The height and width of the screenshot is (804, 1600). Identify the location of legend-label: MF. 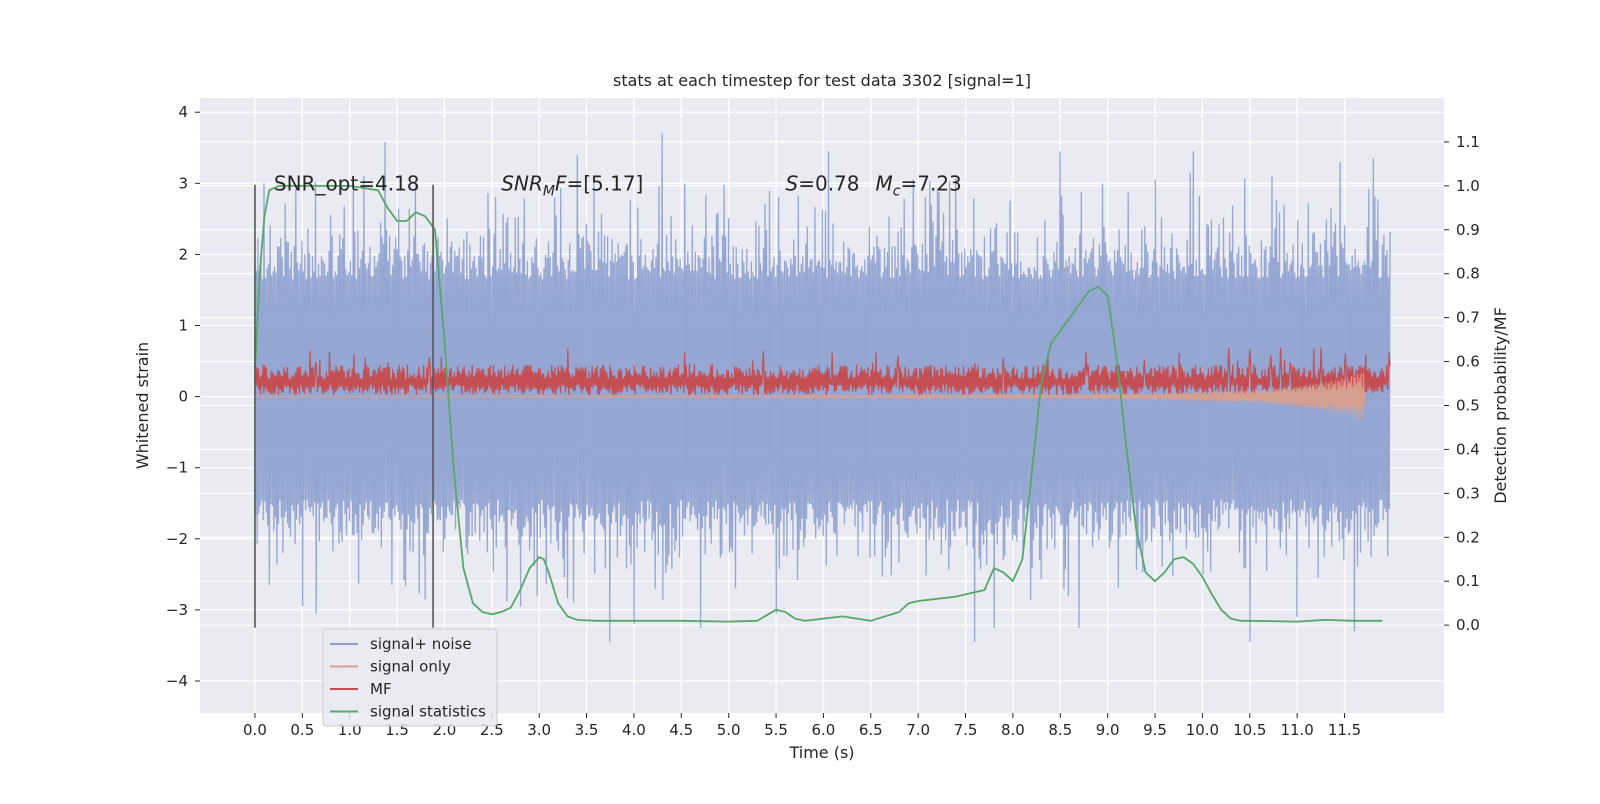
(381, 689).